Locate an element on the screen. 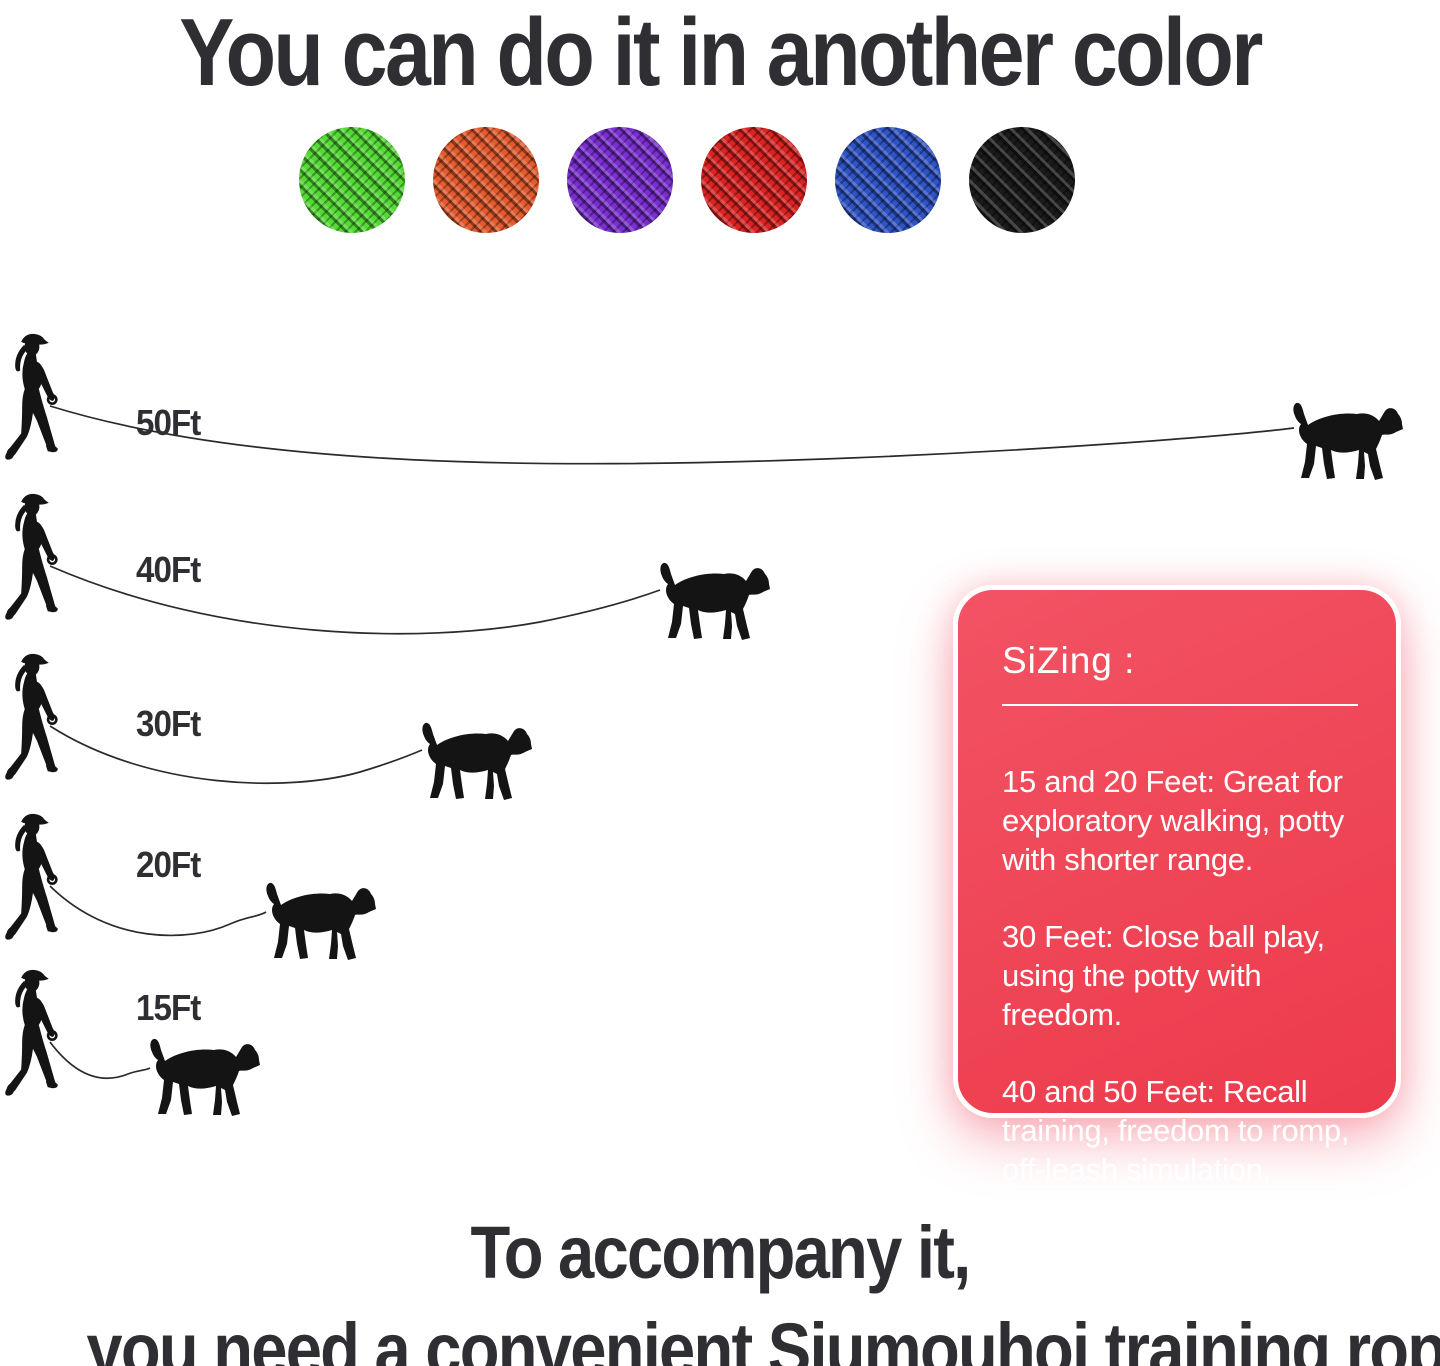 The image size is (1440, 1366). page-title: You can do it in another color is located at coordinates (721, 53).